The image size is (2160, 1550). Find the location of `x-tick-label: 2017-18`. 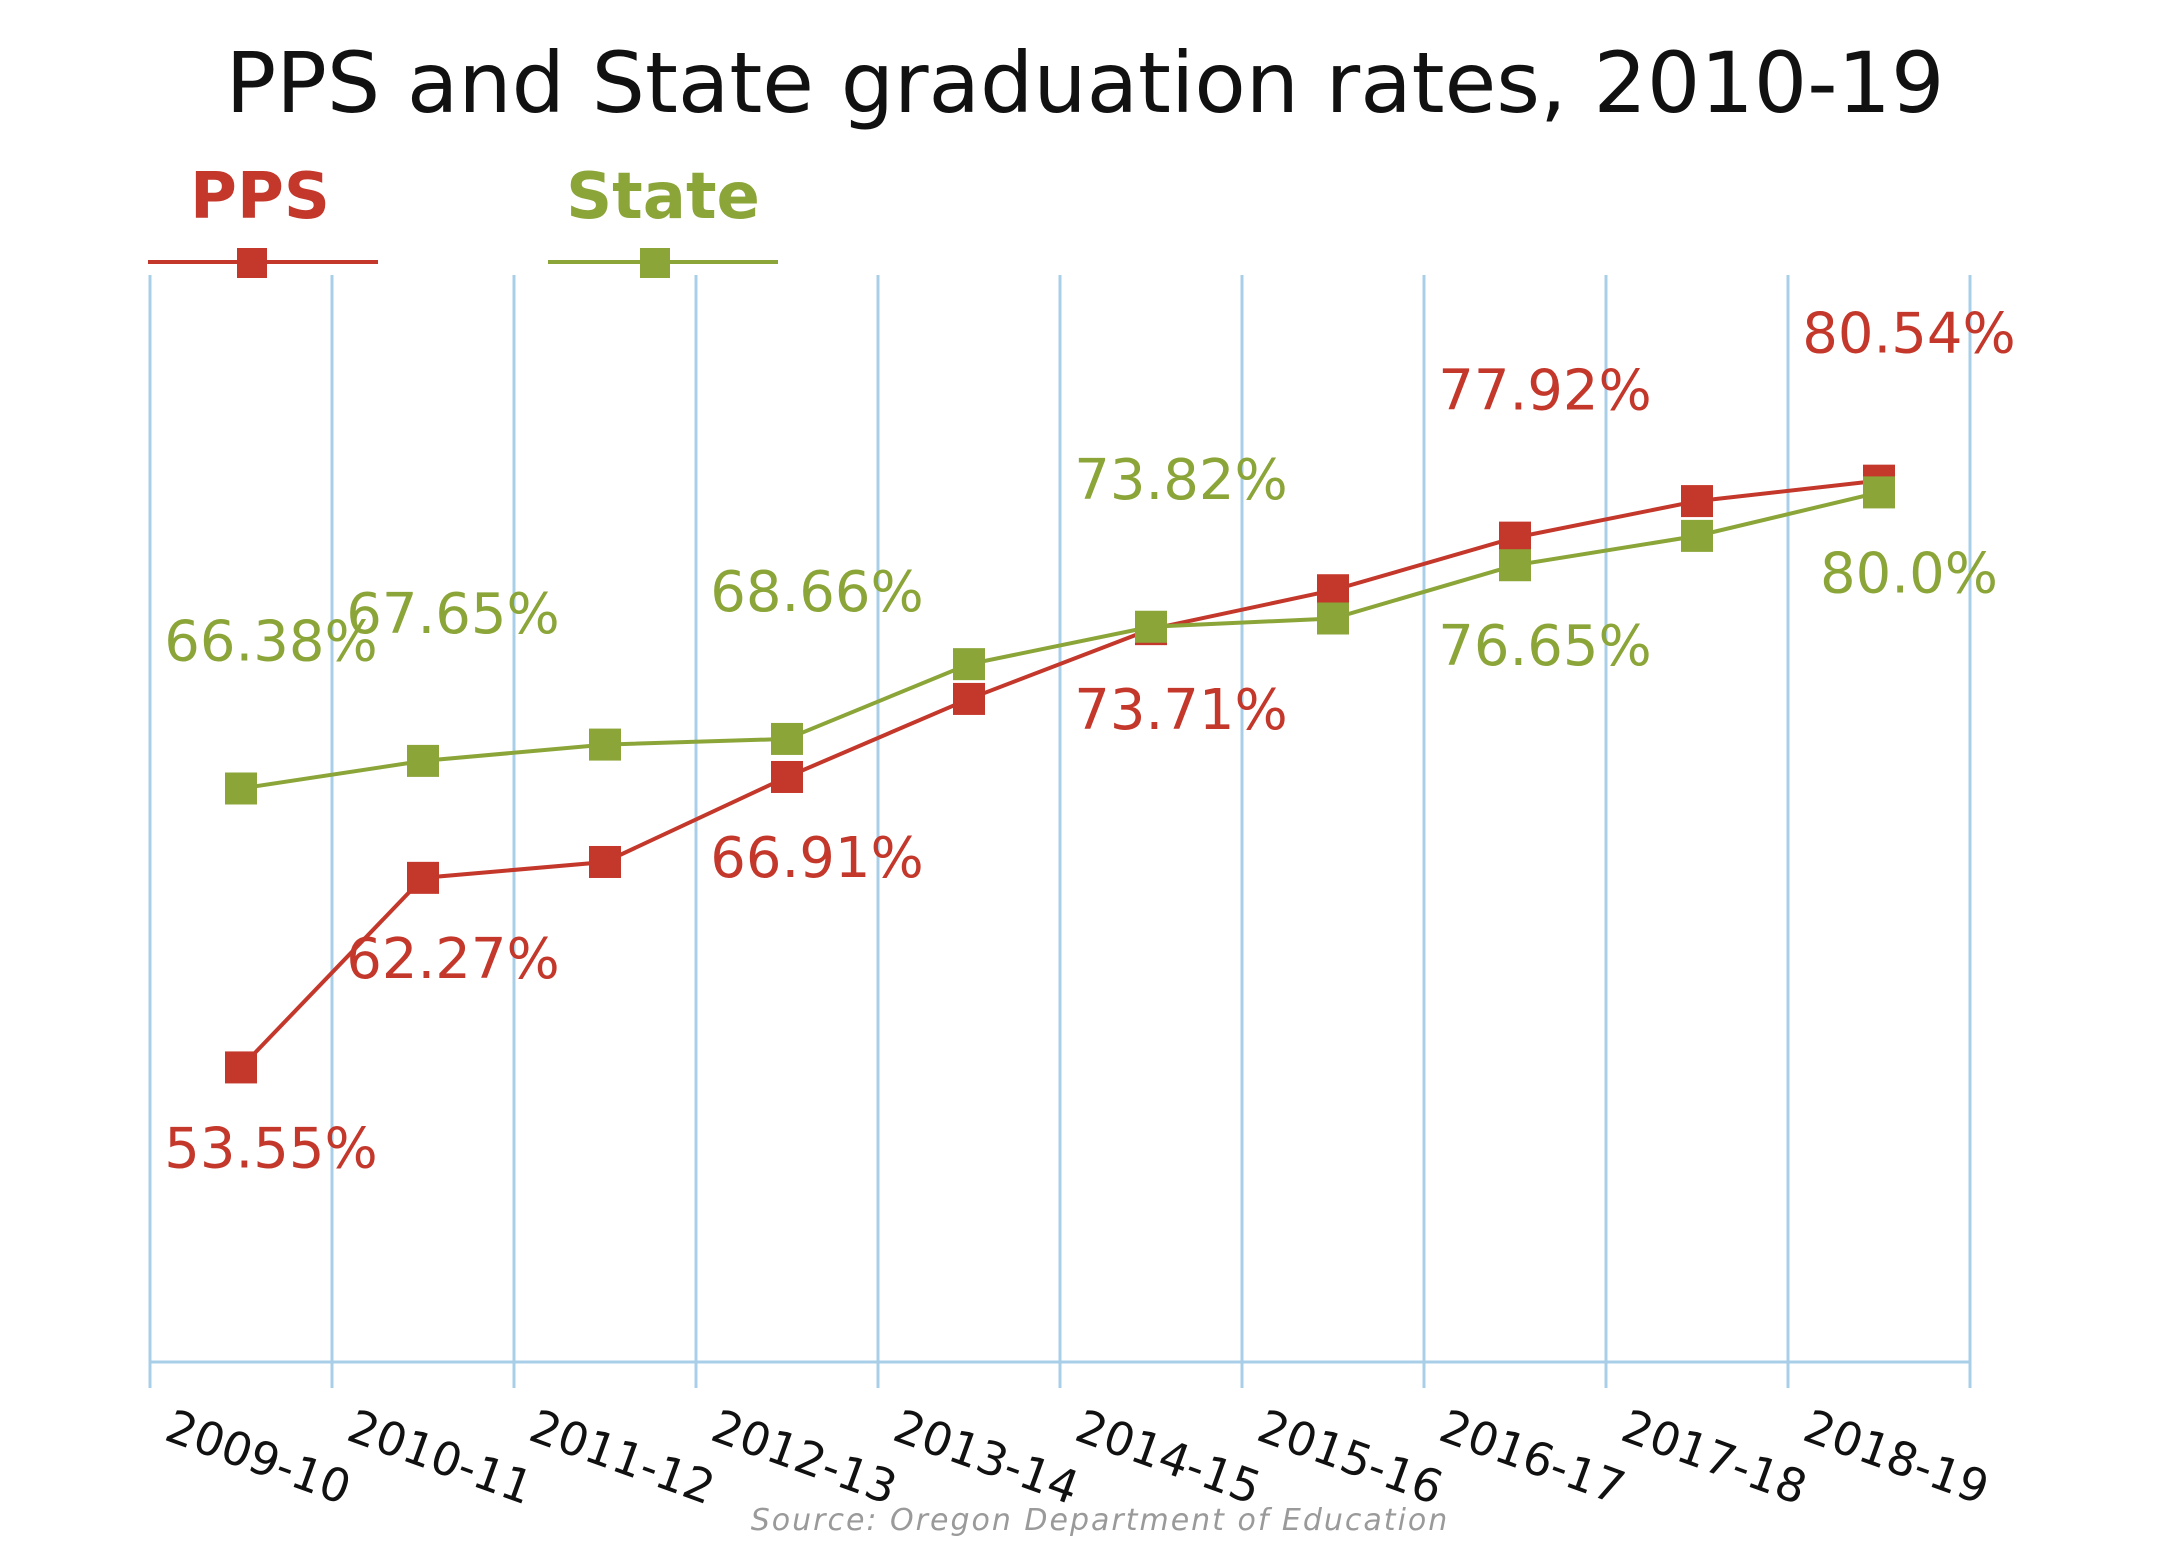

x-tick-label: 2017-18 is located at coordinates (1714, 1457).